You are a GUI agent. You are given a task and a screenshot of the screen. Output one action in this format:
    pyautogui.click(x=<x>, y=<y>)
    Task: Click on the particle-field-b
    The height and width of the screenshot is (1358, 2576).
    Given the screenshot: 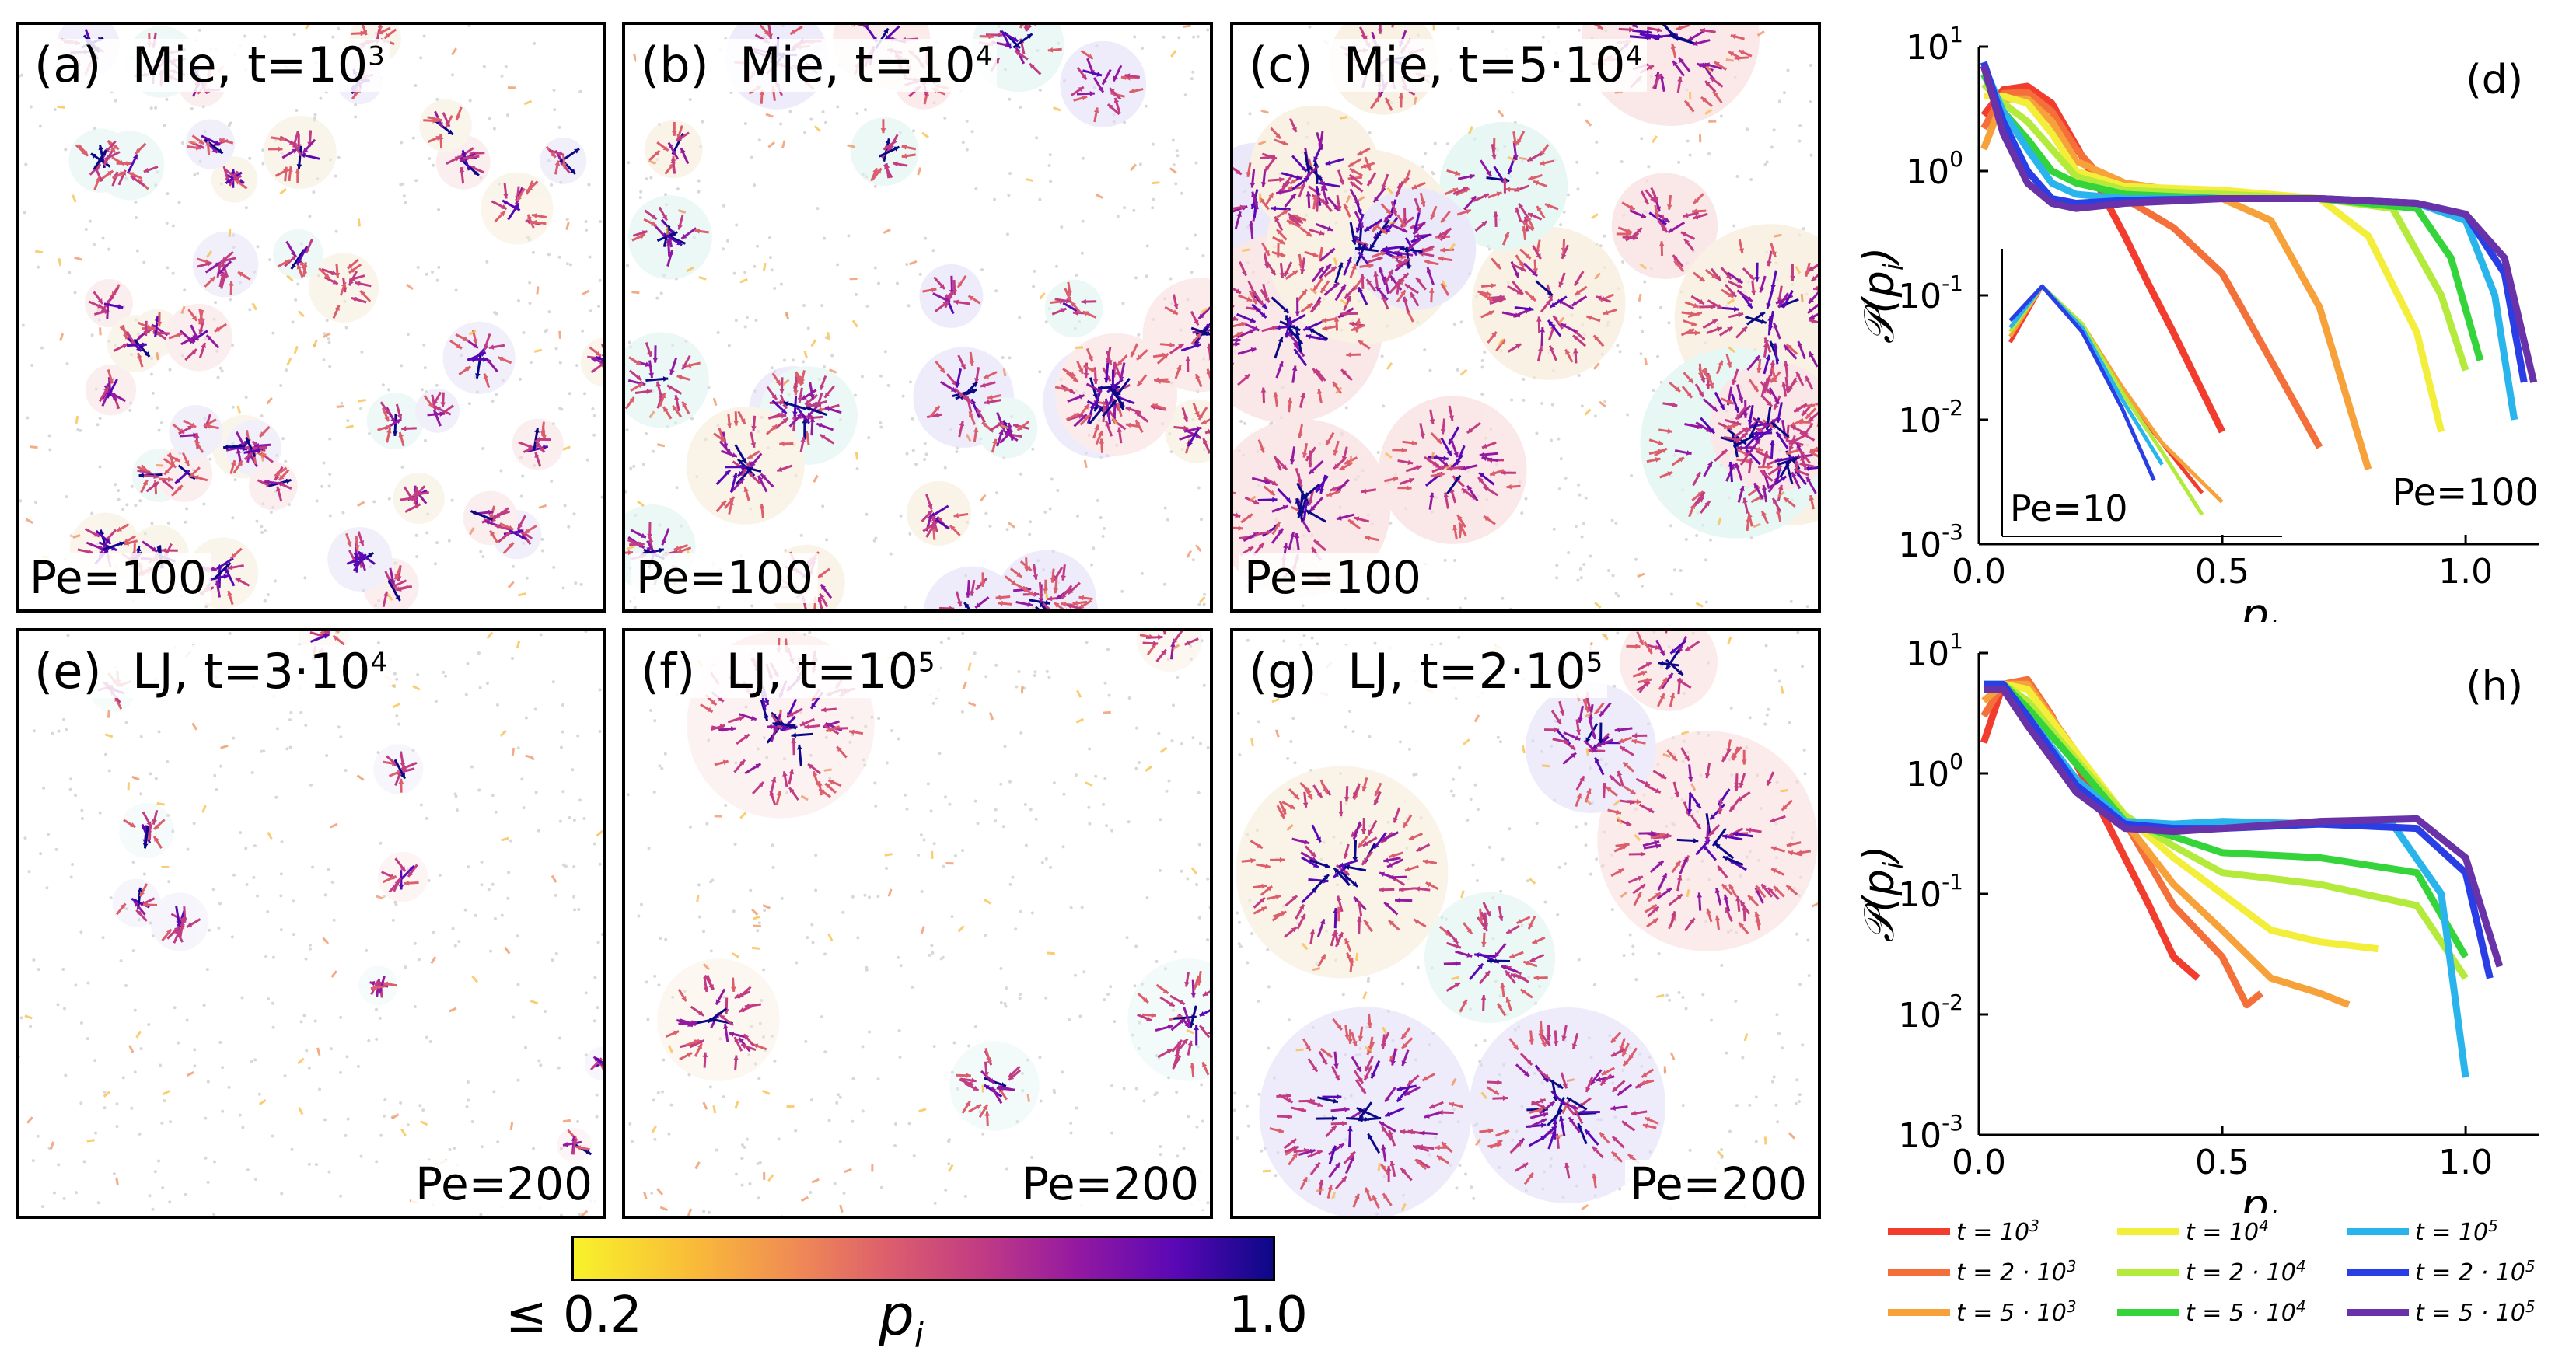 What is the action you would take?
    pyautogui.click(x=917, y=317)
    